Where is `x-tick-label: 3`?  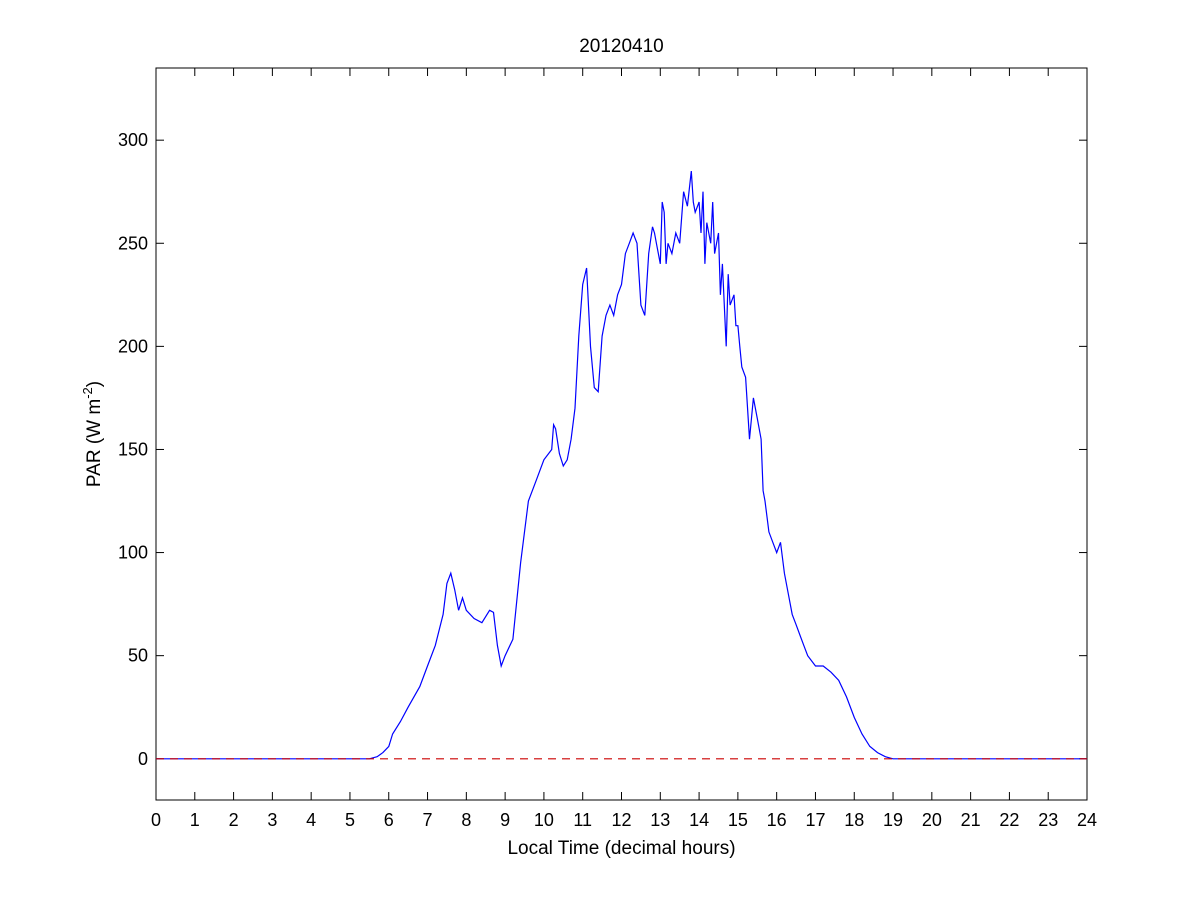 x-tick-label: 3 is located at coordinates (272, 820).